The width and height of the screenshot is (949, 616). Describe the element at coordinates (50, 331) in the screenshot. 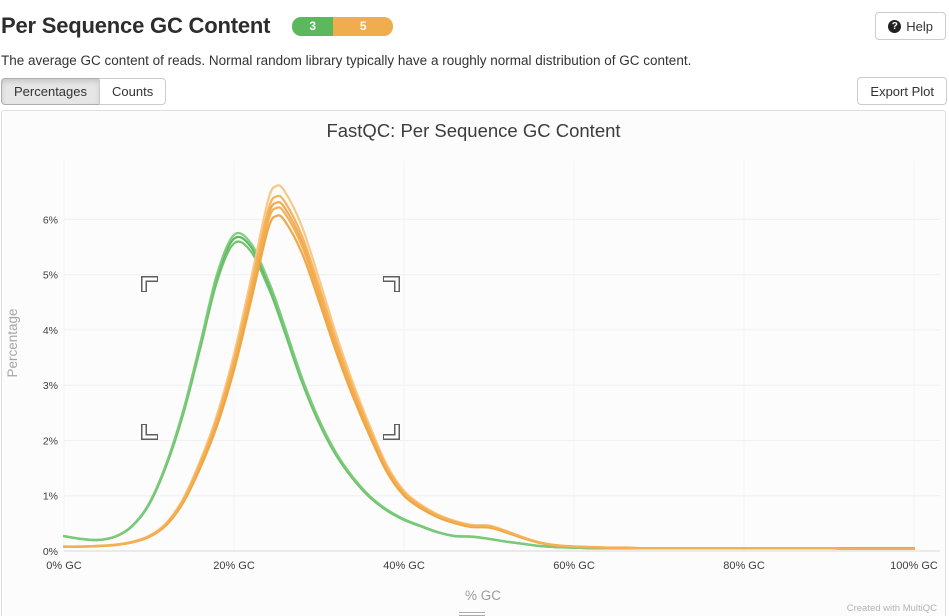

I see `y-tick-label: 4%` at that location.